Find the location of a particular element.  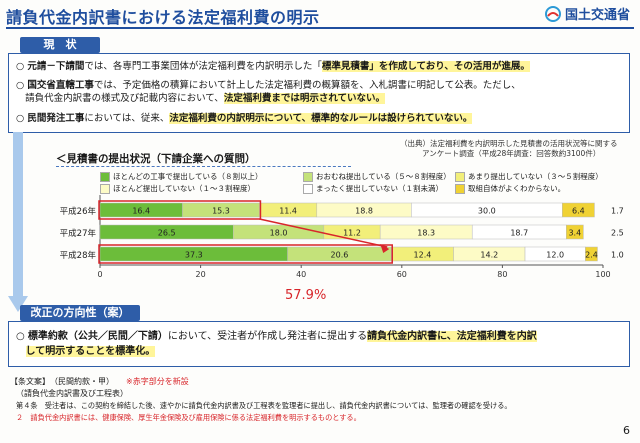

bullet-subject: 民間発注工事 is located at coordinates (56, 118).